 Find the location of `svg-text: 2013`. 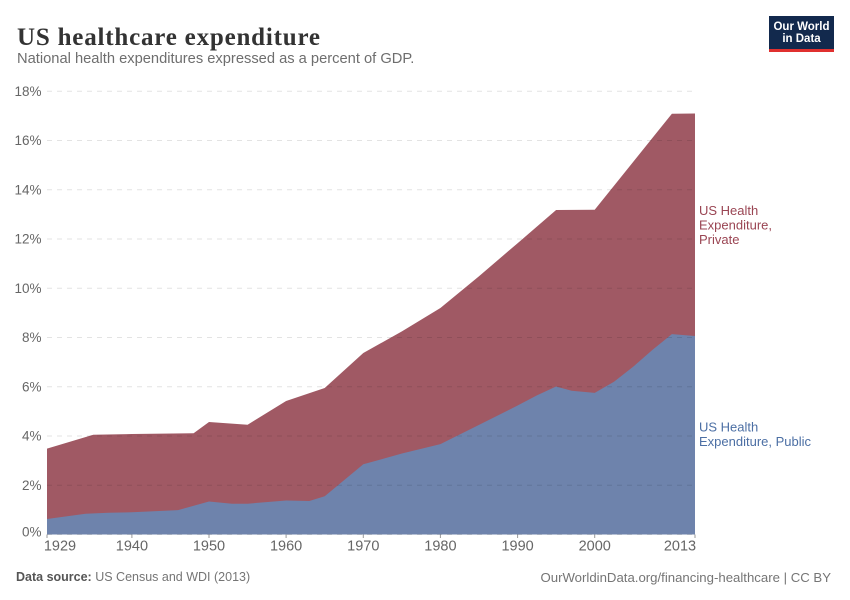

svg-text: 2013 is located at coordinates (680, 547).